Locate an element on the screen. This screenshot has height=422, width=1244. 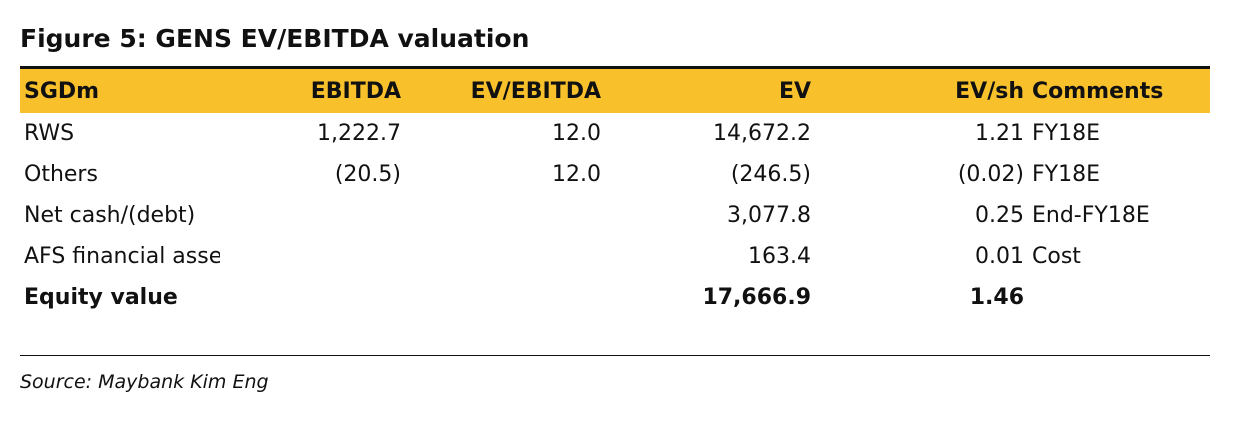
cell: 1,222.7 is located at coordinates (359, 133).